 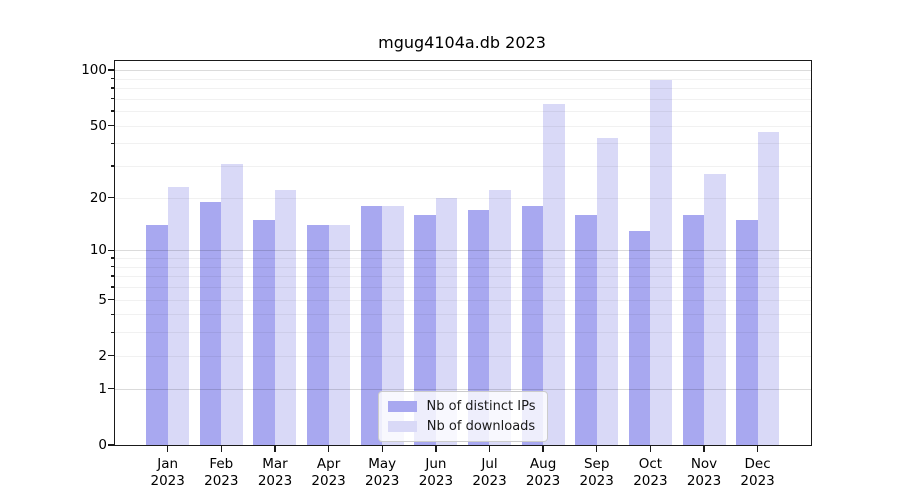 I want to click on x-tick-label-feb: Feb 2023, so click(x=221, y=472).